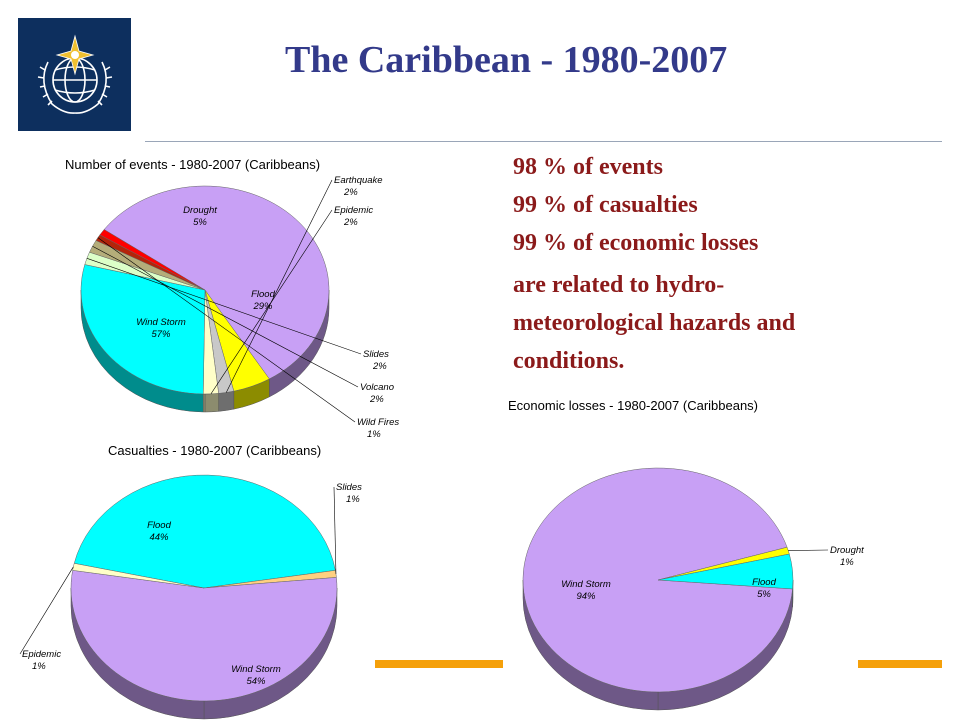 This screenshot has height=720, width=960. Describe the element at coordinates (350, 222) in the screenshot. I see `slice-pct-epidemic: 2%` at that location.